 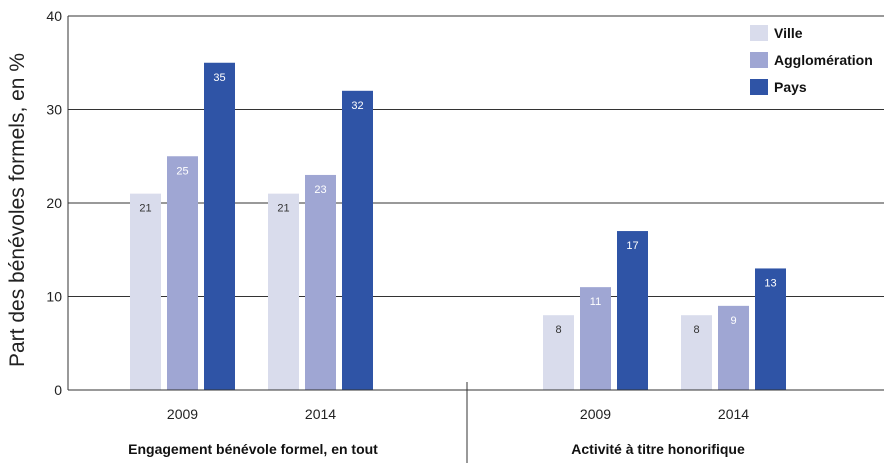 I want to click on legend-entry: Agglomération, so click(x=823, y=60).